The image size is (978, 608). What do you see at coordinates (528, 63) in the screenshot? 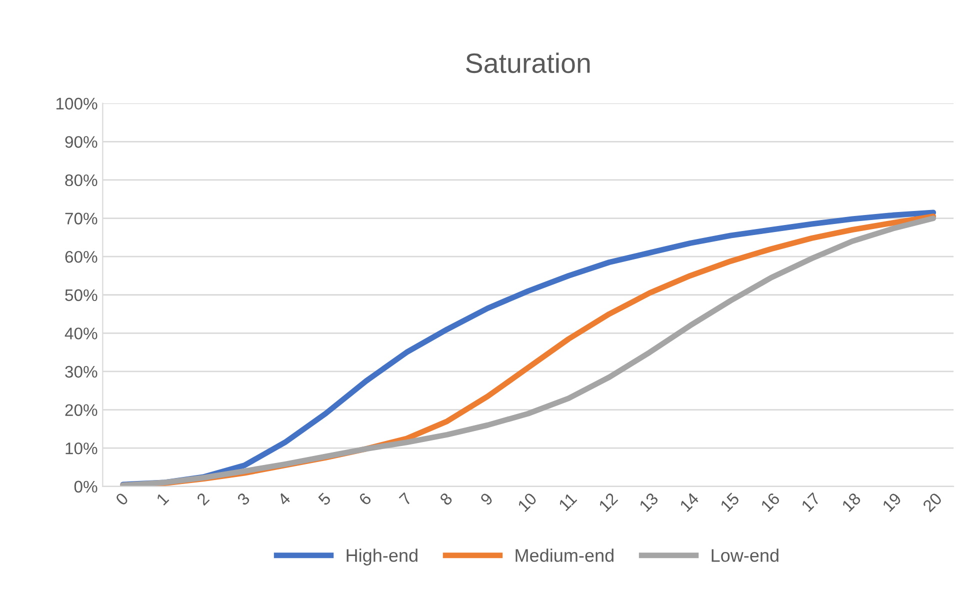
I see `chart-title: Saturation` at bounding box center [528, 63].